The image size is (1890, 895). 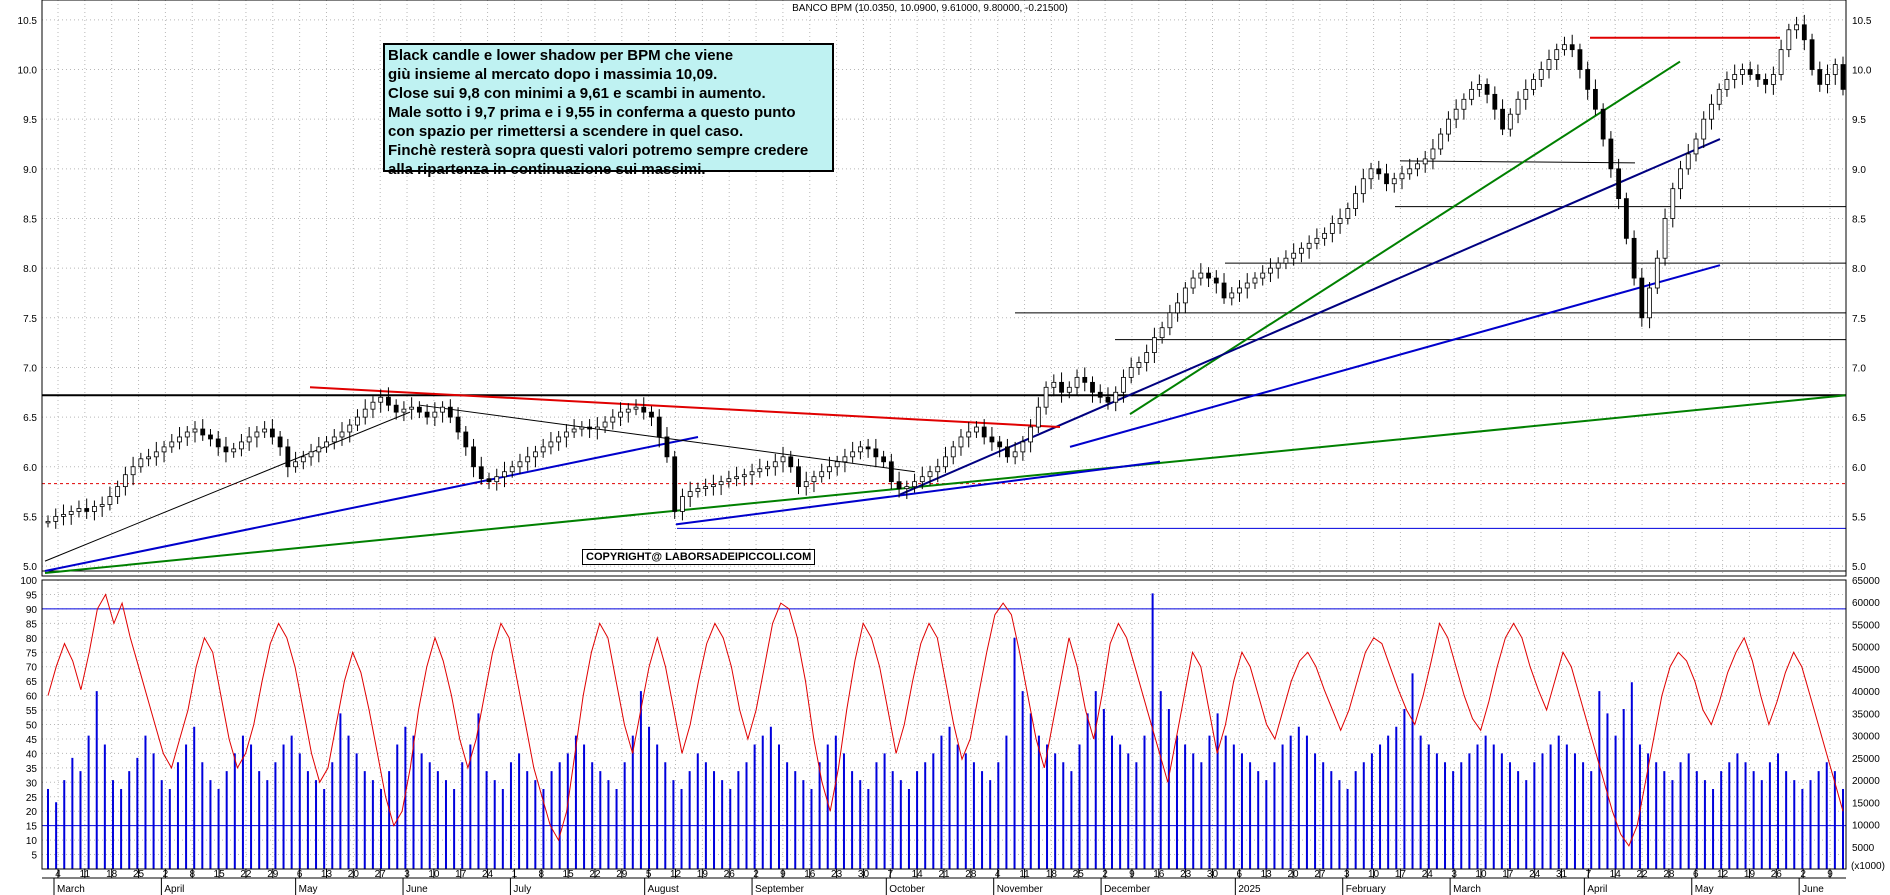 I want to click on x-day-label: 13, so click(x=1267, y=874).